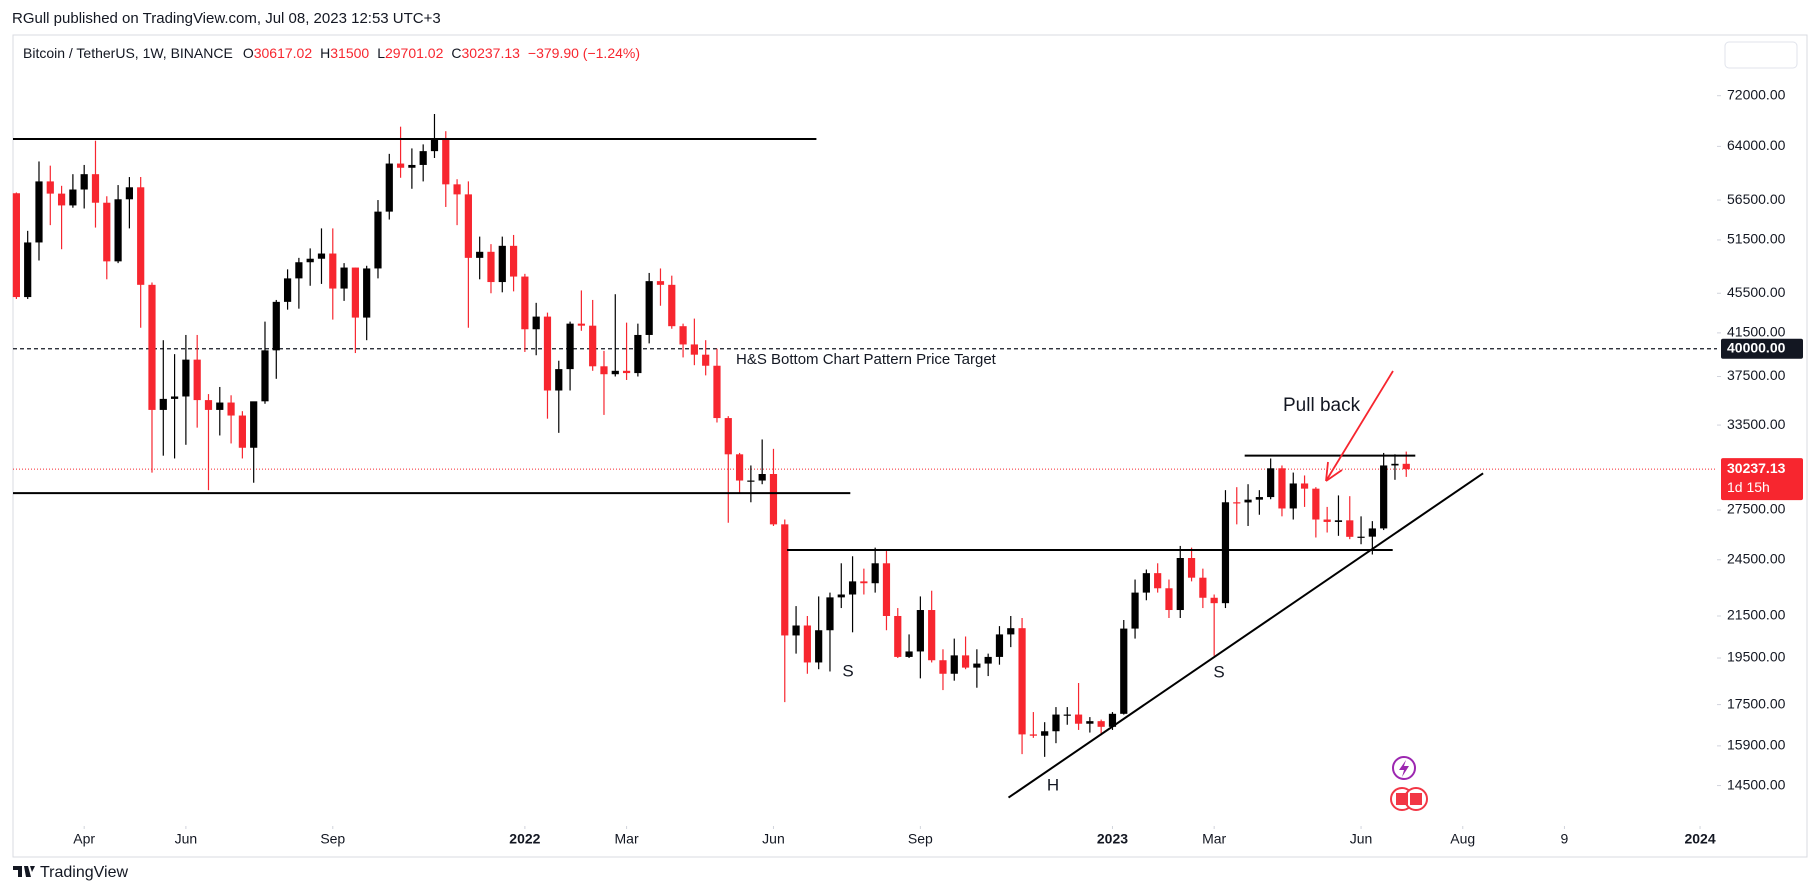 This screenshot has width=1814, height=896. Describe the element at coordinates (456, 53) in the screenshot. I see `ohlc-prefix: C` at that location.